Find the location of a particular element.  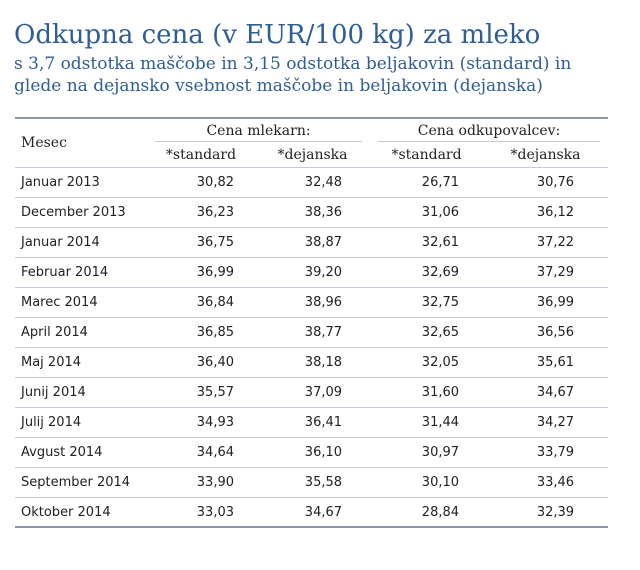

dairy-standard-price: 35,57 is located at coordinates (201, 392).